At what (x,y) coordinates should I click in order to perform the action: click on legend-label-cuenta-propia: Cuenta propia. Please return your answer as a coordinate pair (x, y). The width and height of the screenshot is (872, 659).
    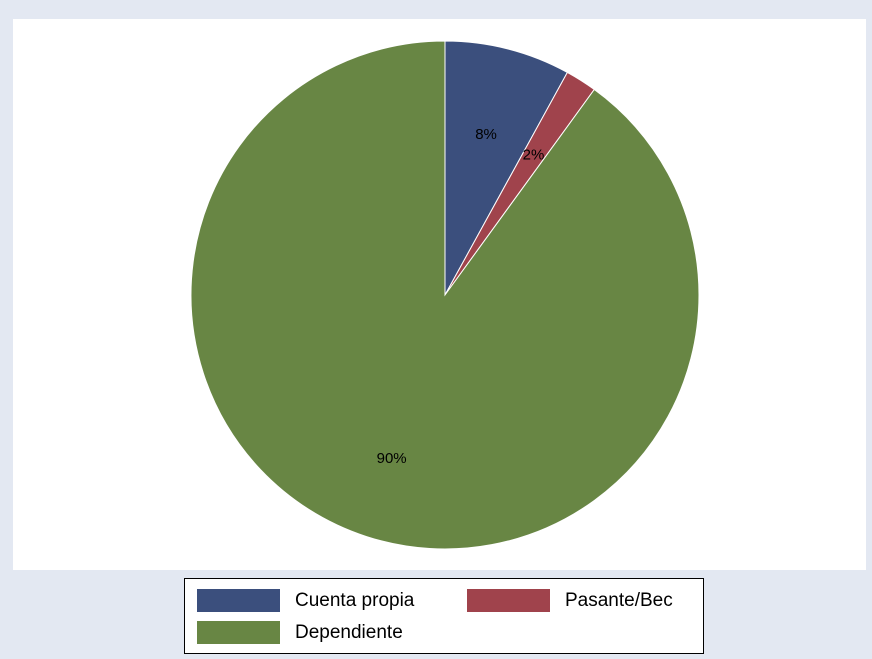
    Looking at the image, I should click on (355, 600).